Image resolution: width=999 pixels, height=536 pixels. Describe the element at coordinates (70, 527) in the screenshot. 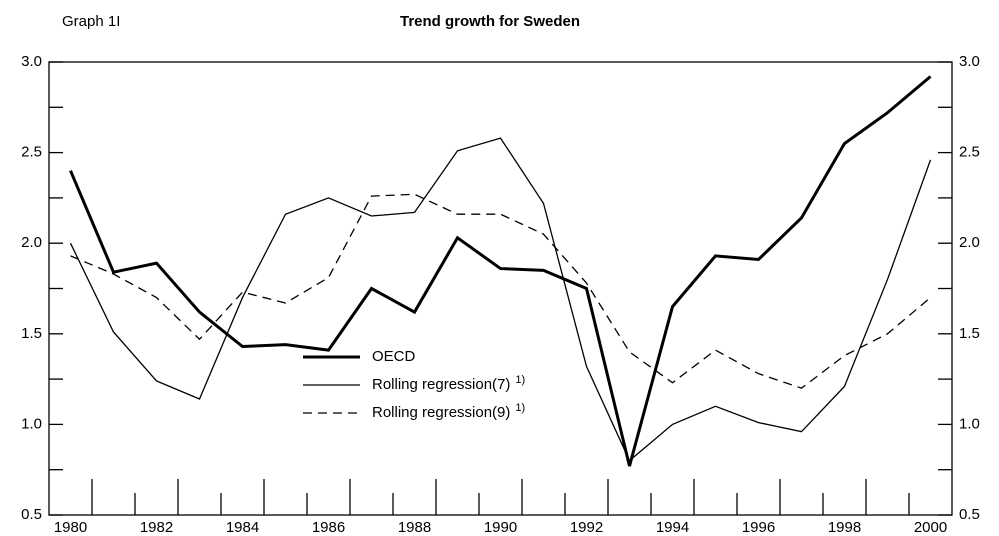

I see `x-tick-label: 1980` at that location.